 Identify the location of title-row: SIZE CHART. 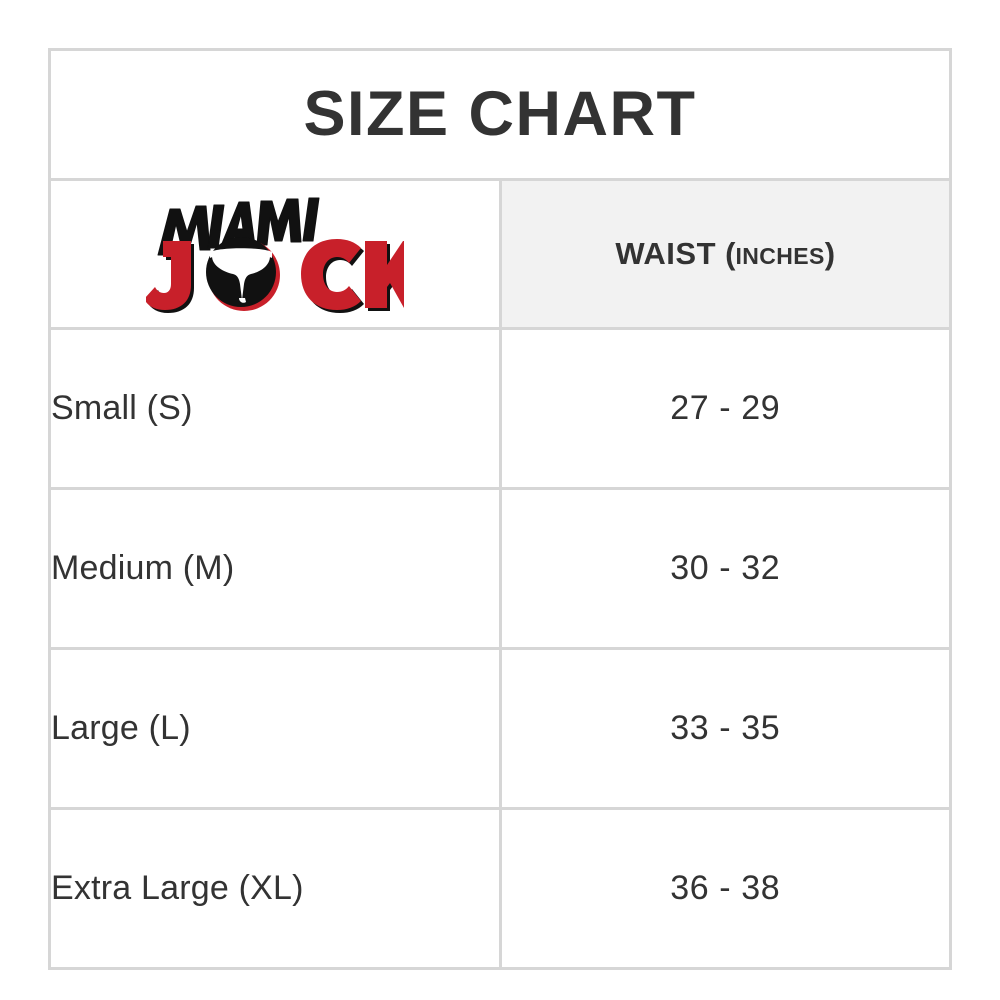
(500, 114).